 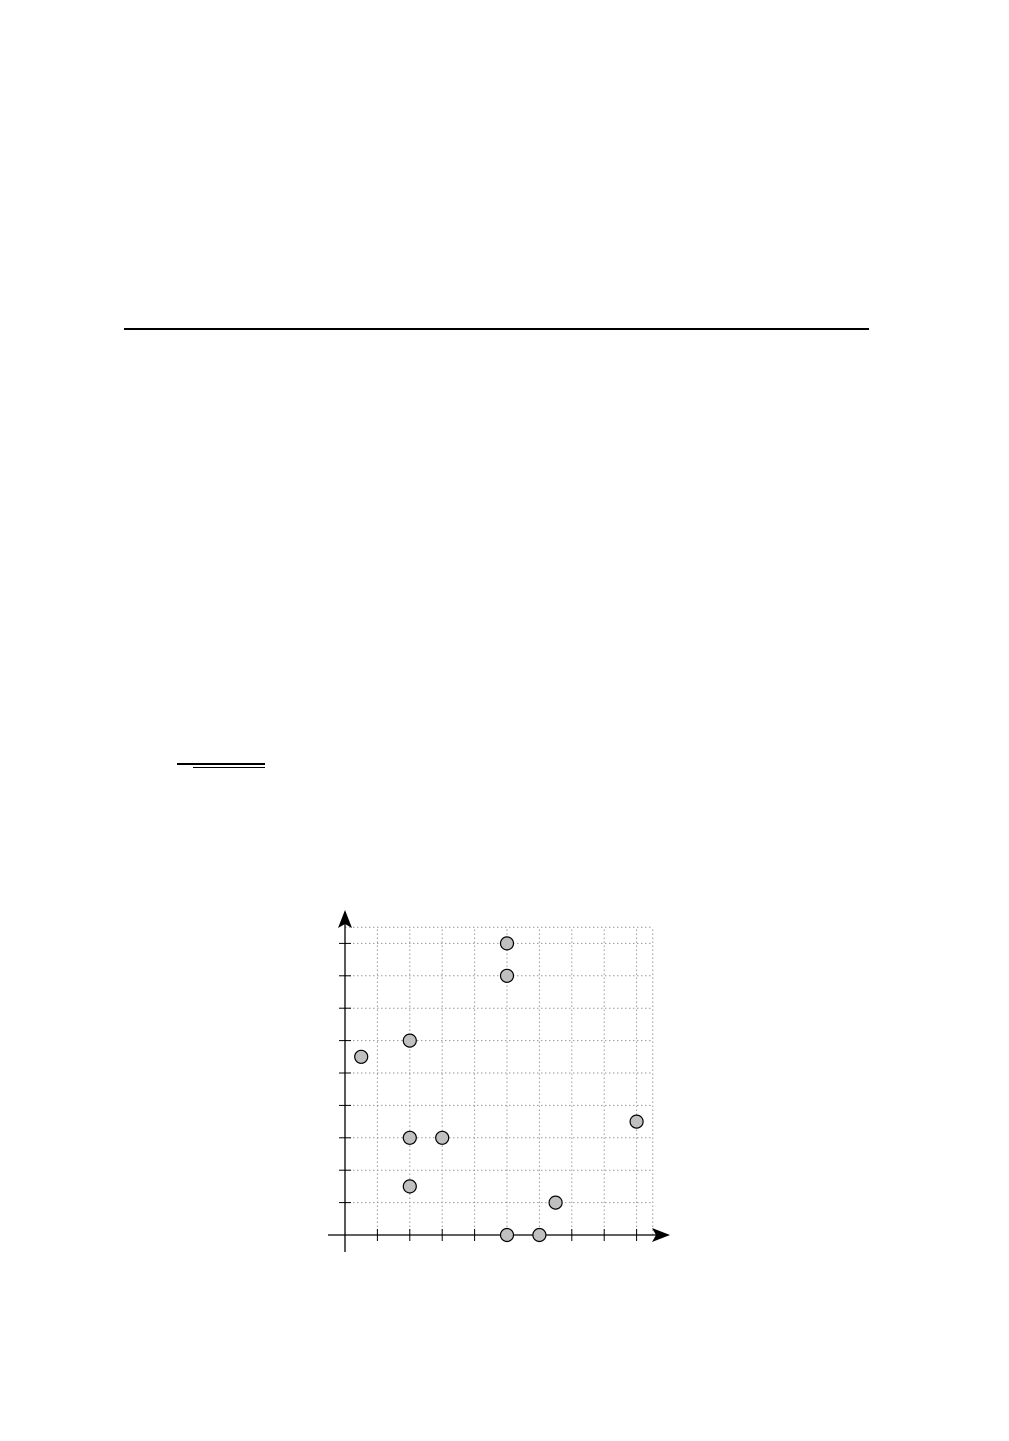 I want to click on axes, so click(x=499, y=1081).